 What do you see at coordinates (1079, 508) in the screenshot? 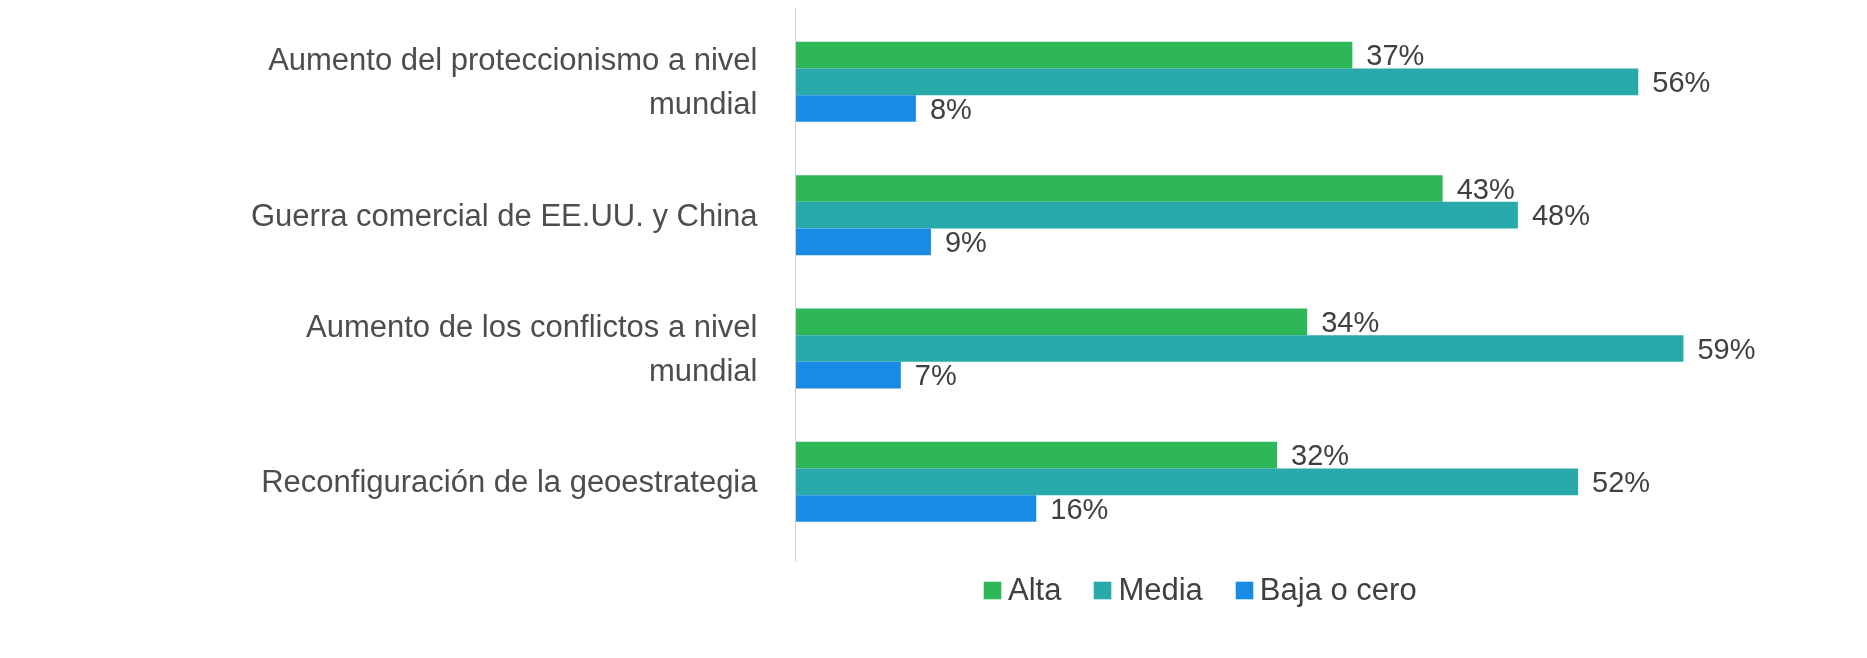
I see `data-label: 16%` at bounding box center [1079, 508].